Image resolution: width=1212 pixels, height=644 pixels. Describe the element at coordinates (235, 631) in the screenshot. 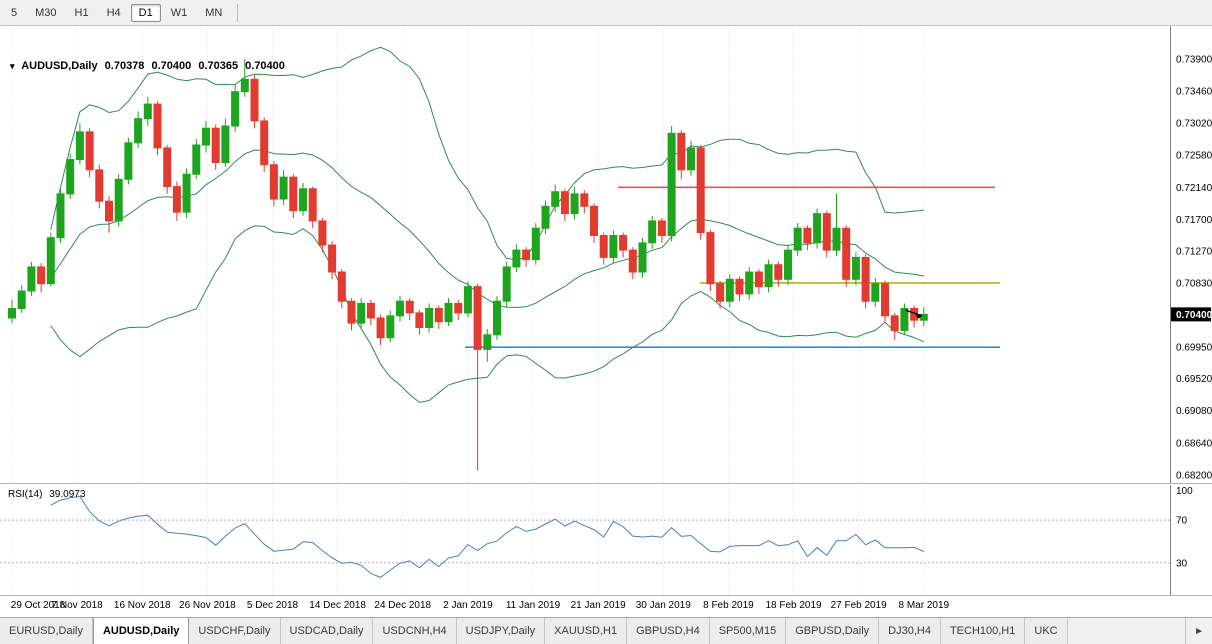

I see `tab-usdchf-daily: USDCHF,Daily` at that location.